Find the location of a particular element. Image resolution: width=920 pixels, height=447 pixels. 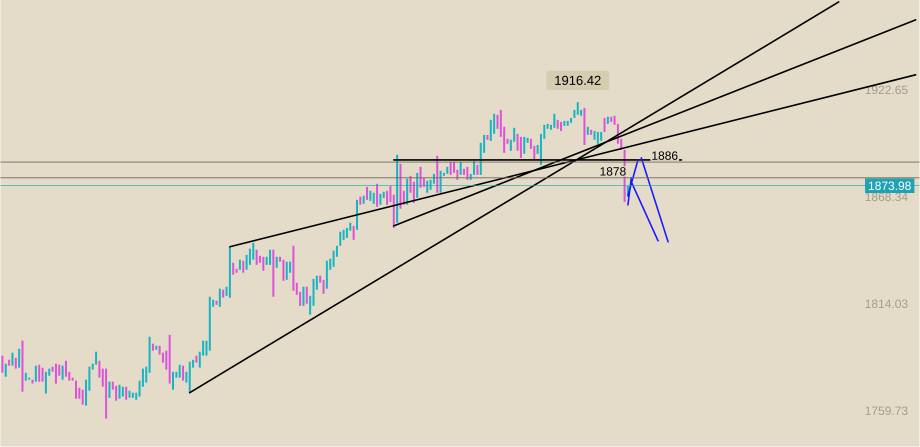

ref-line-label: 1873.98 is located at coordinates (889, 186).